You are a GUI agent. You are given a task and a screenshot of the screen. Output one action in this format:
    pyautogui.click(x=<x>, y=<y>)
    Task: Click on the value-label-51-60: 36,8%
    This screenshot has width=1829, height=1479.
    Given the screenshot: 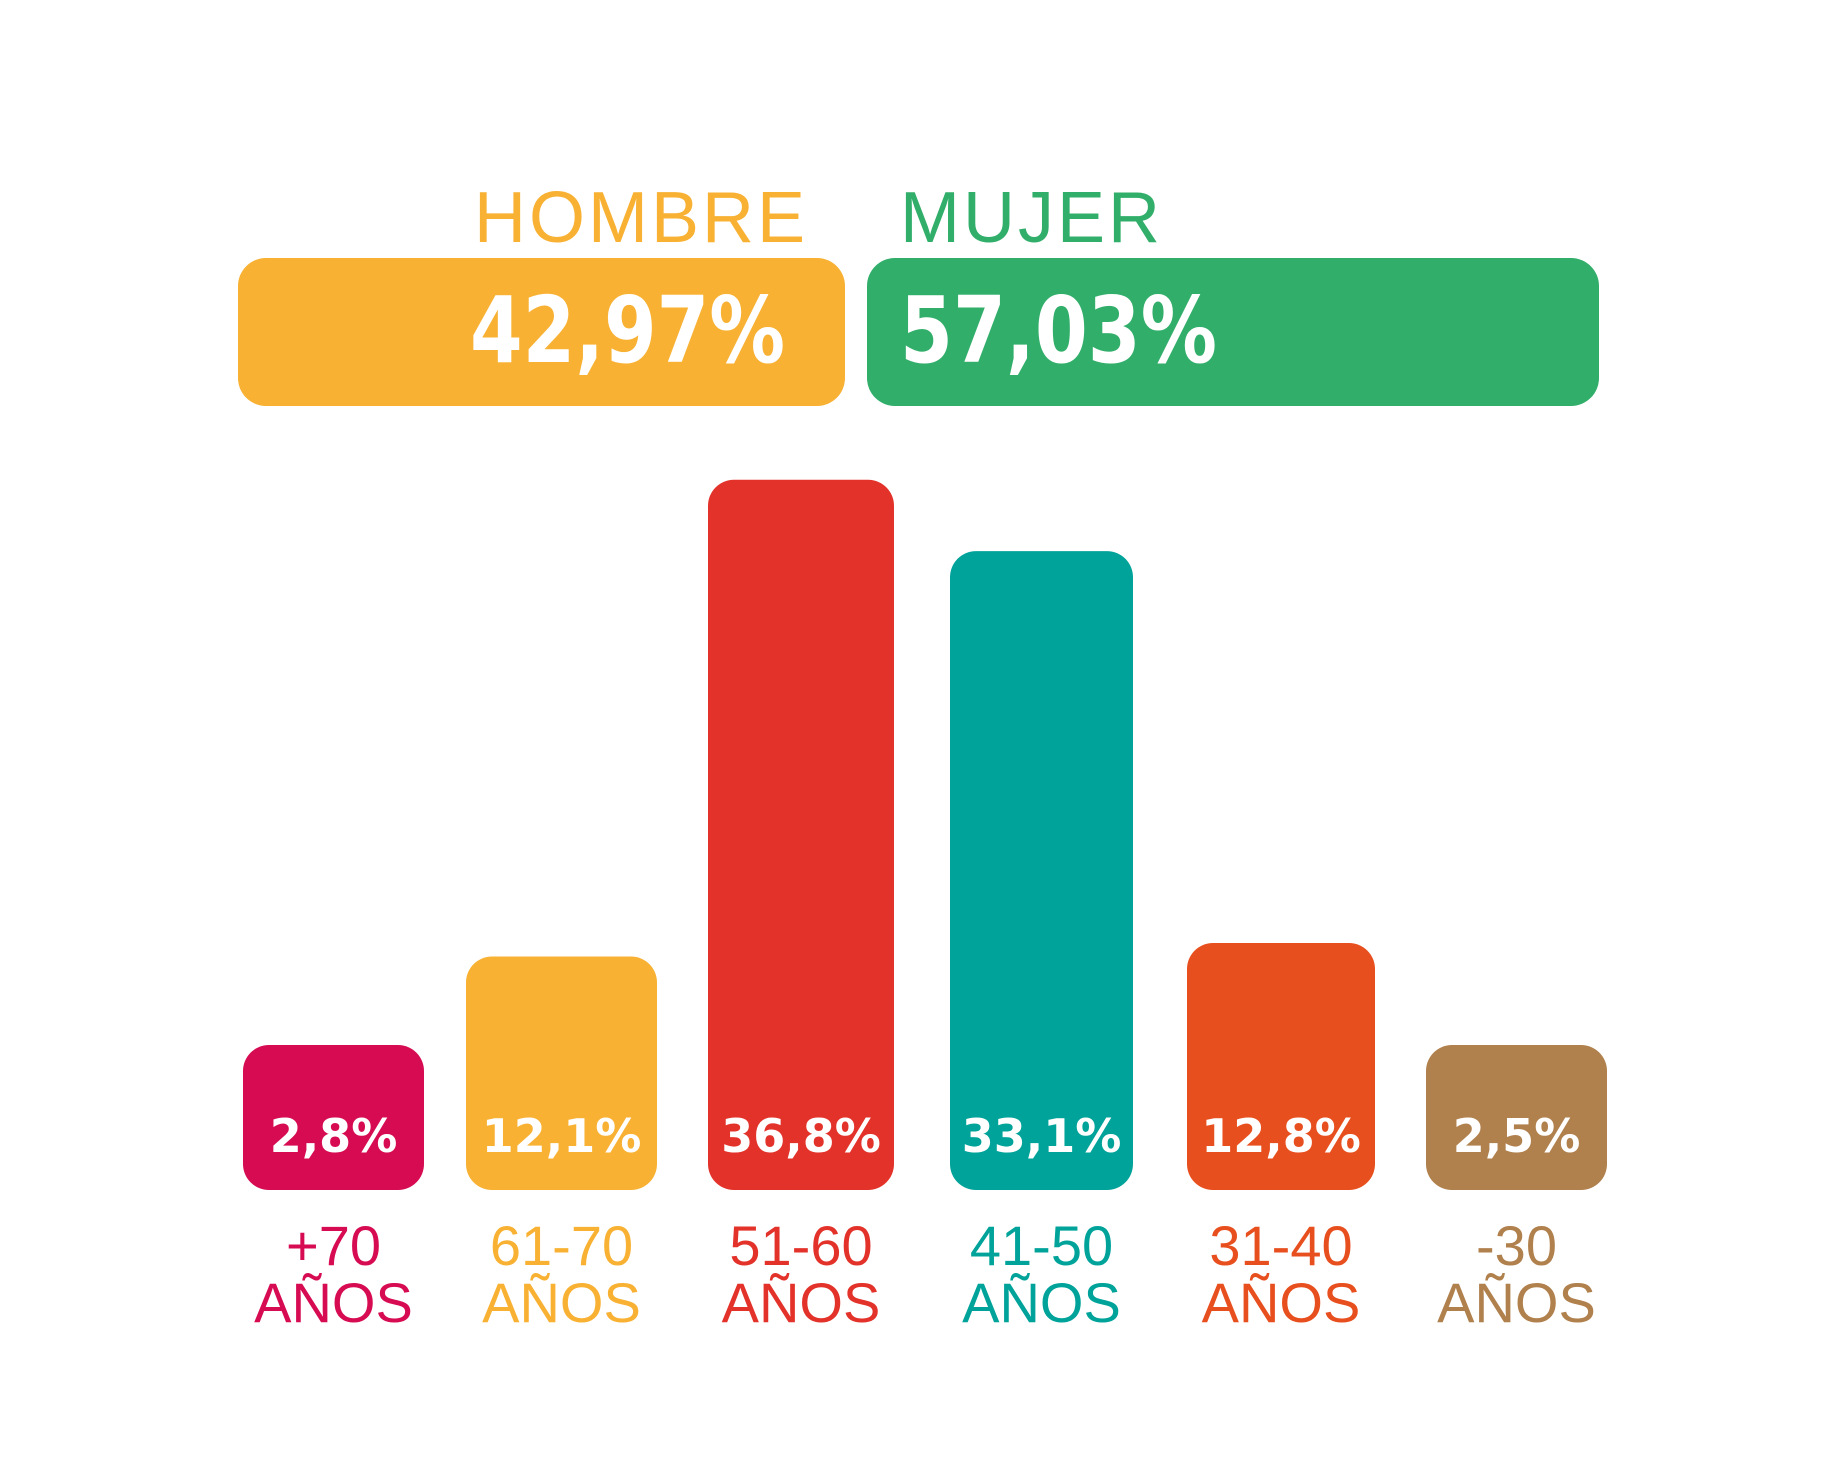 What is the action you would take?
    pyautogui.click(x=801, y=1136)
    